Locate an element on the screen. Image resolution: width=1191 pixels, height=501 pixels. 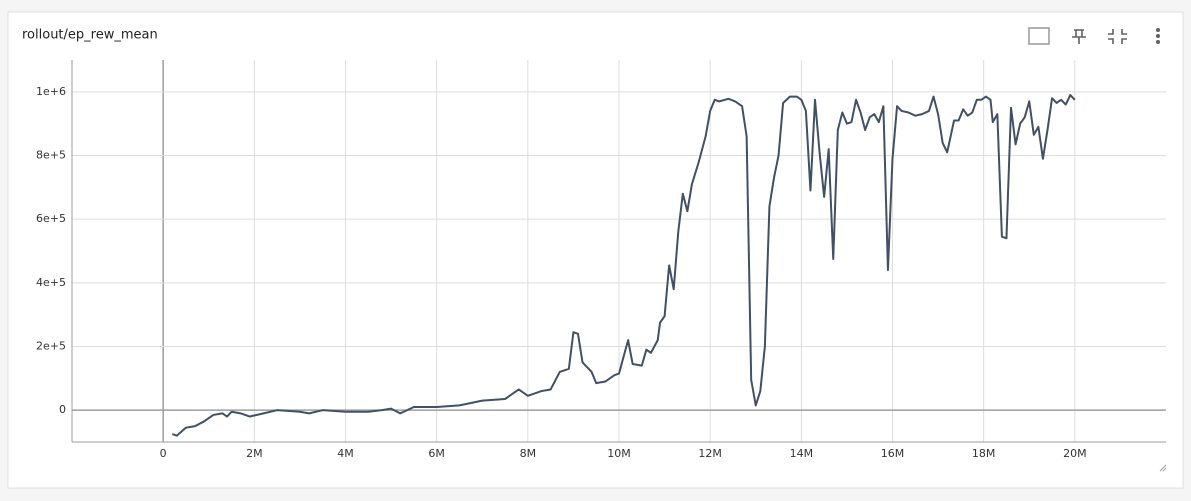
x-tick-label: 10M is located at coordinates (619, 453).